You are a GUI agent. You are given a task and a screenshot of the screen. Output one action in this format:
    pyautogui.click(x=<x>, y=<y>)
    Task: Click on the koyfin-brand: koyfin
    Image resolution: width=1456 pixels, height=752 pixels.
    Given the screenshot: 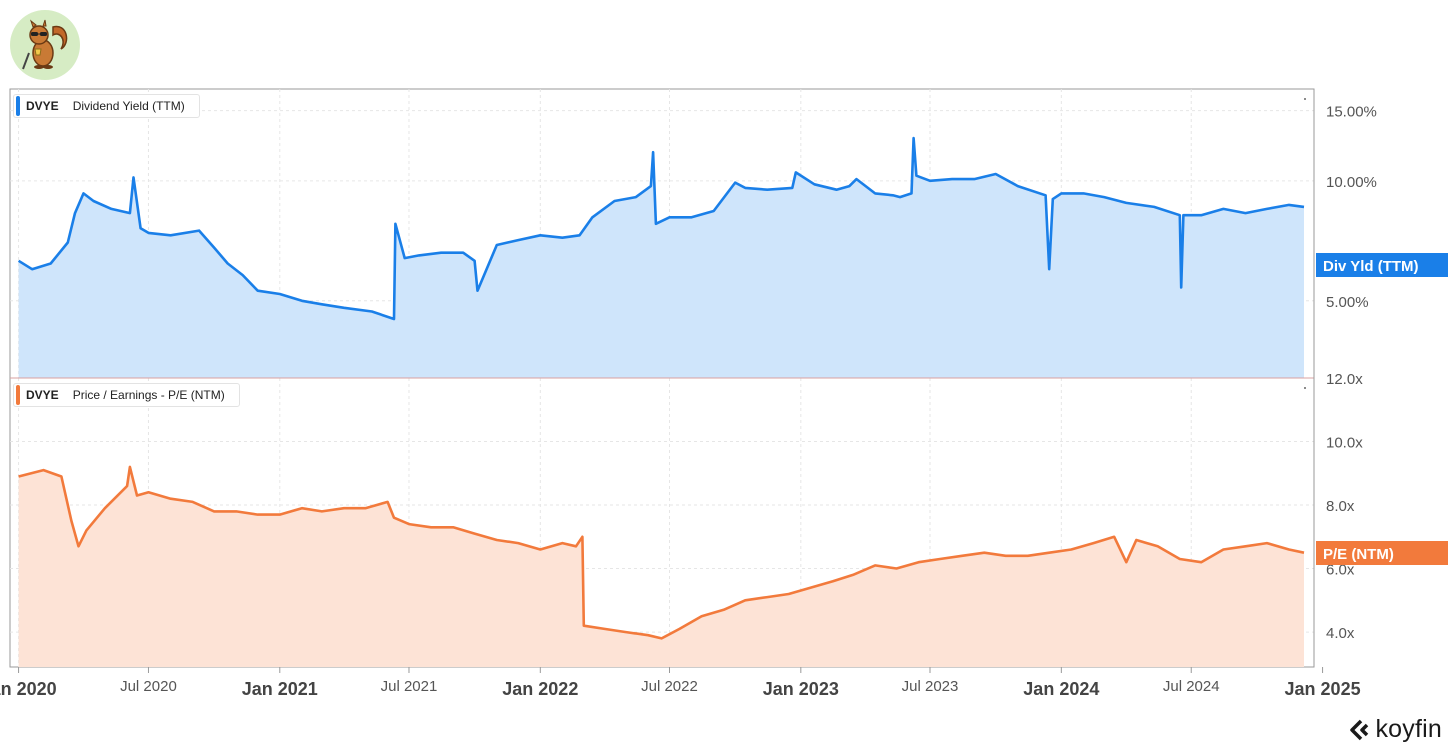 What is the action you would take?
    pyautogui.click(x=1395, y=729)
    